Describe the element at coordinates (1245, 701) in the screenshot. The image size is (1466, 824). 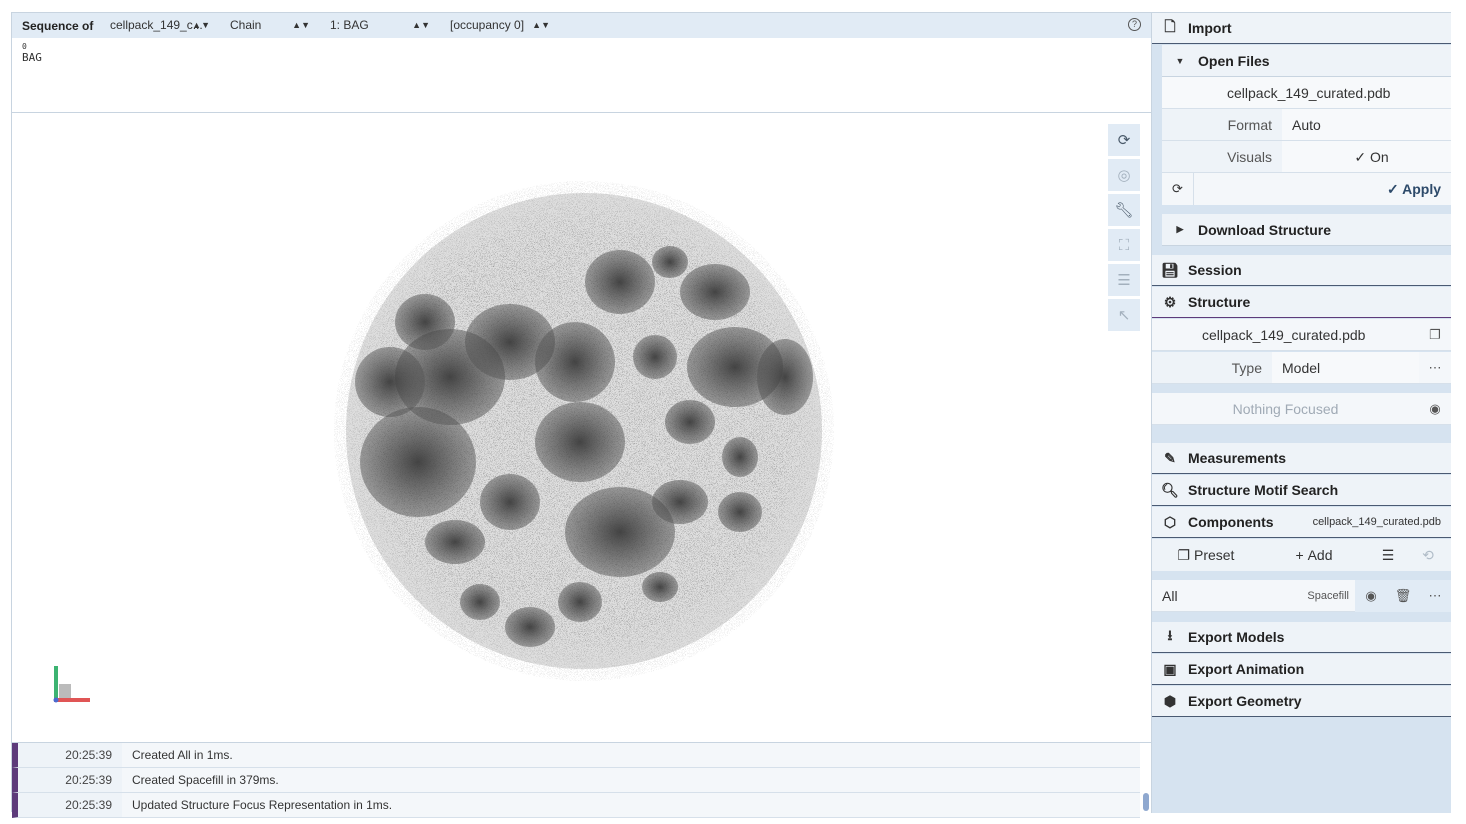
I see `export-geometry-title: Export Geometry` at that location.